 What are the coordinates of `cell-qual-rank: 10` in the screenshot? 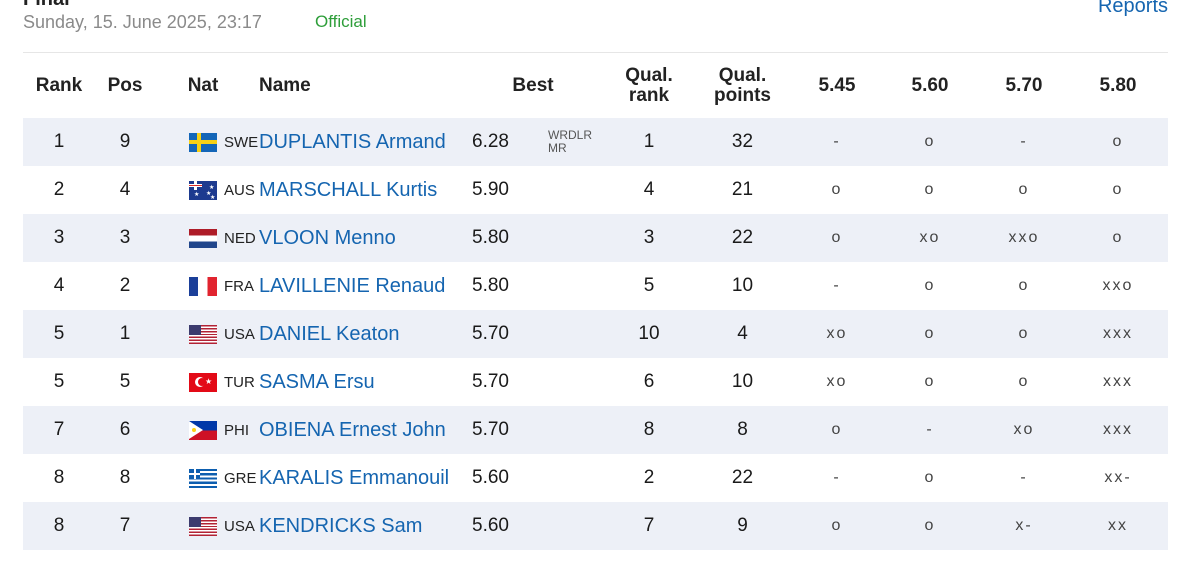 It's located at (649, 333).